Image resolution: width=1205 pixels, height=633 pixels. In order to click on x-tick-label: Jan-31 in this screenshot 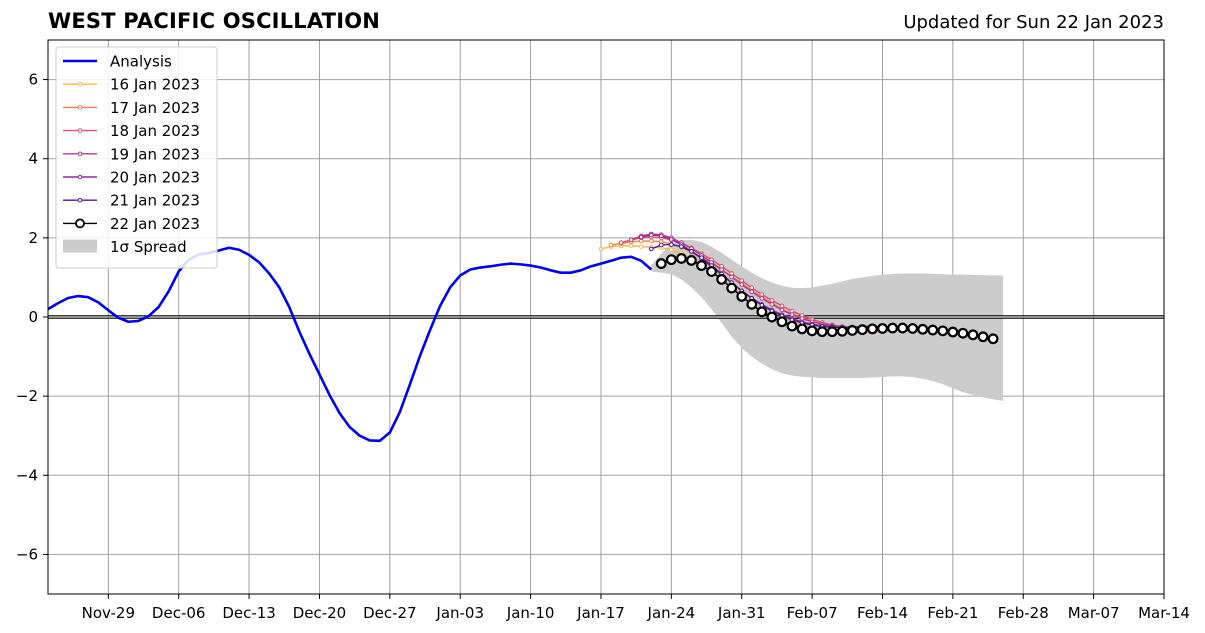, I will do `click(741, 613)`.